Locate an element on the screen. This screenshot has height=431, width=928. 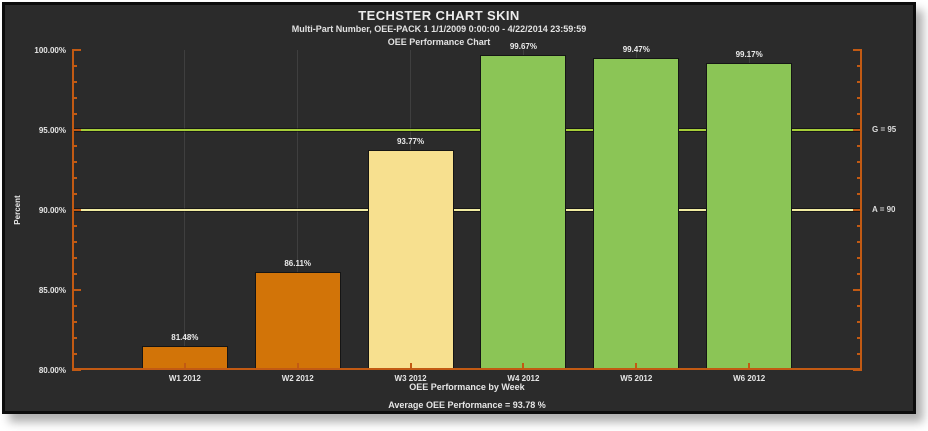
bar-value-label: 99.67% is located at coordinates (523, 47).